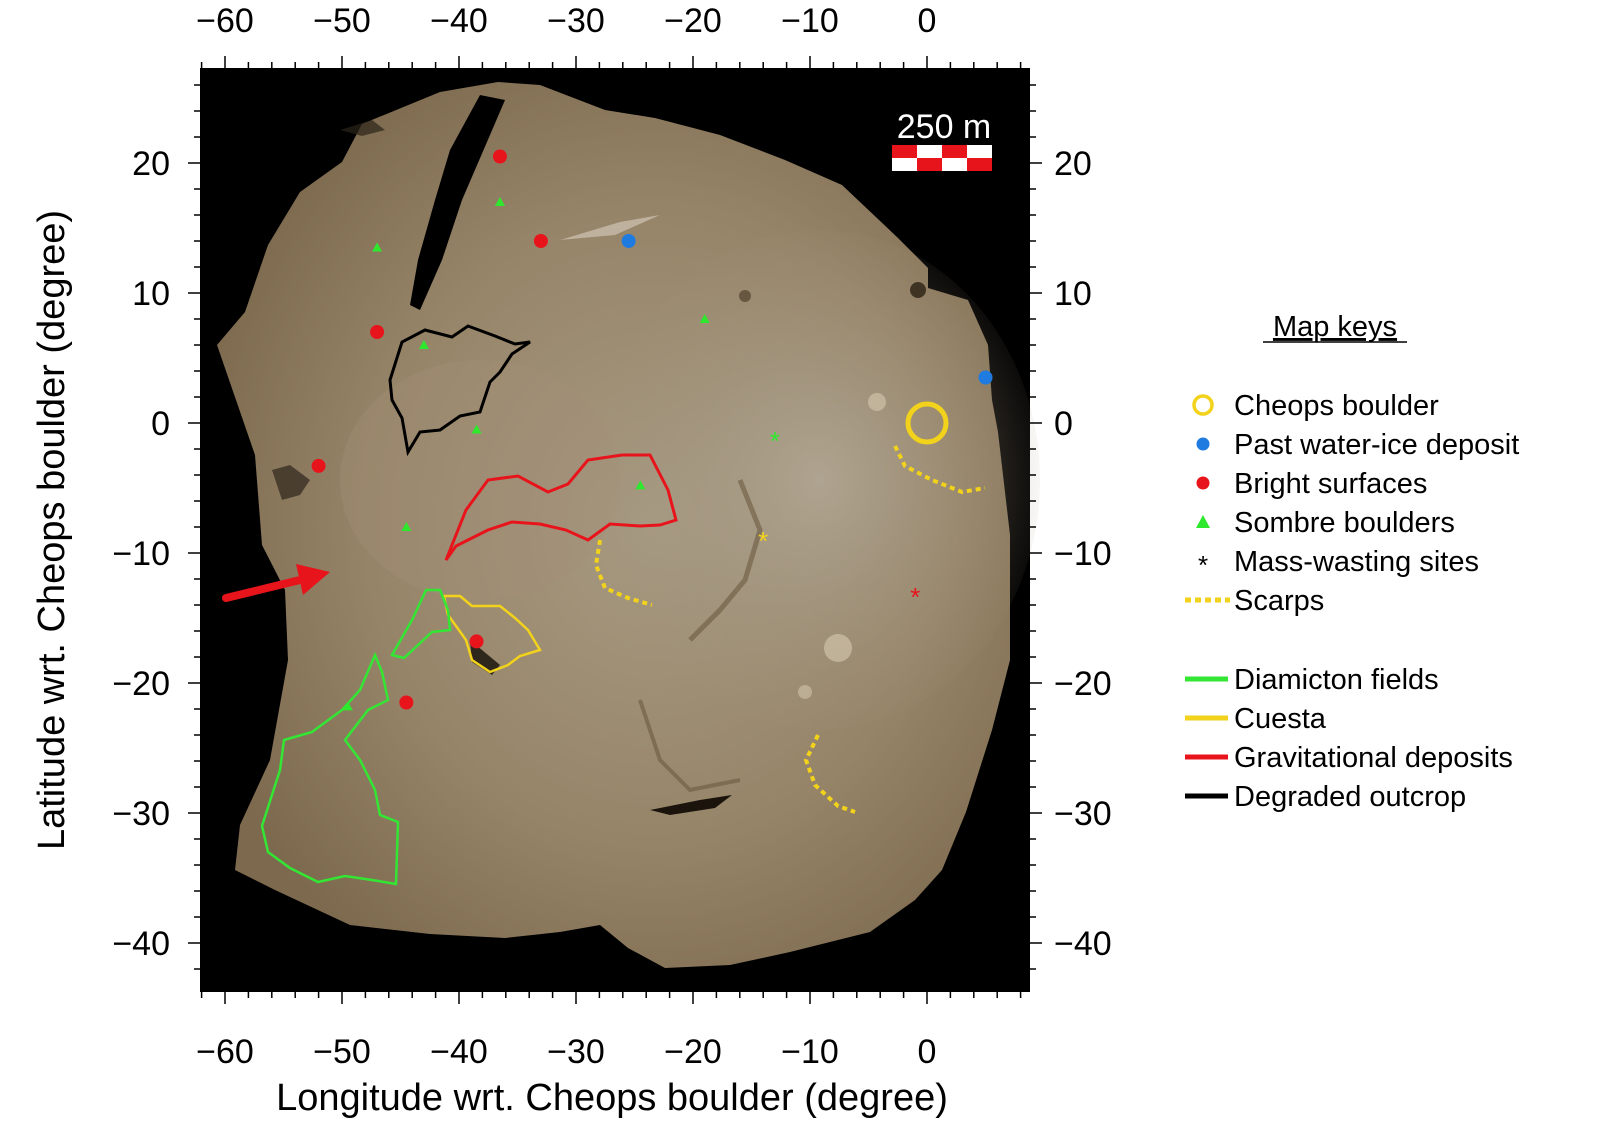  I want to click on x-tick-label-top: 0, so click(927, 21).